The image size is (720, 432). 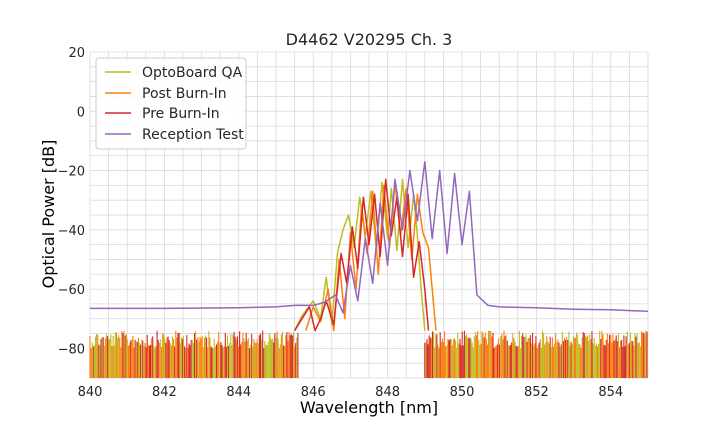 I want to click on legend-entry: OptoBoard QA, so click(x=174, y=73).